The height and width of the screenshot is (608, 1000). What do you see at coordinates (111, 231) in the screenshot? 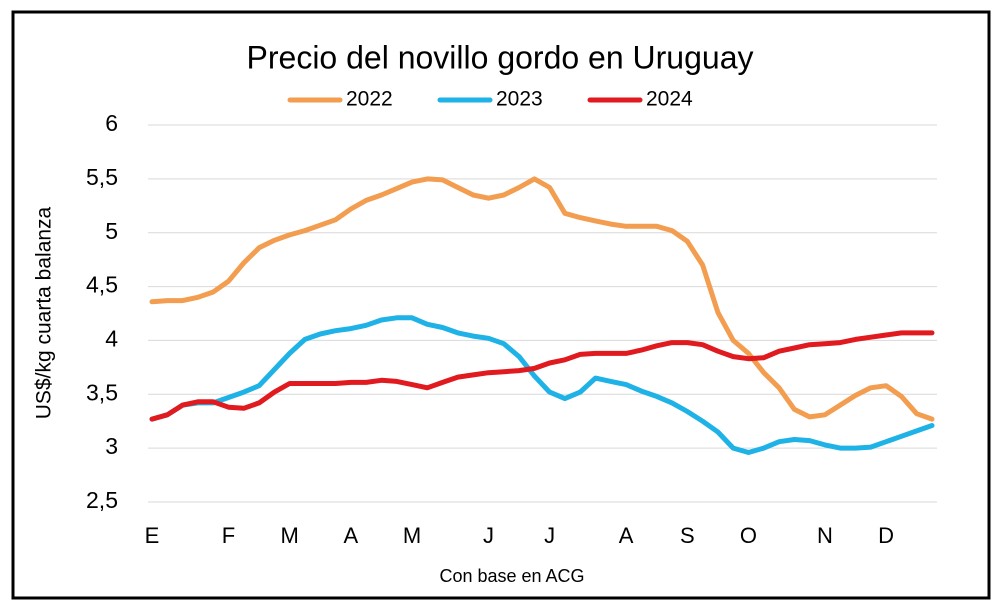
I see `y-tick-label: 5` at bounding box center [111, 231].